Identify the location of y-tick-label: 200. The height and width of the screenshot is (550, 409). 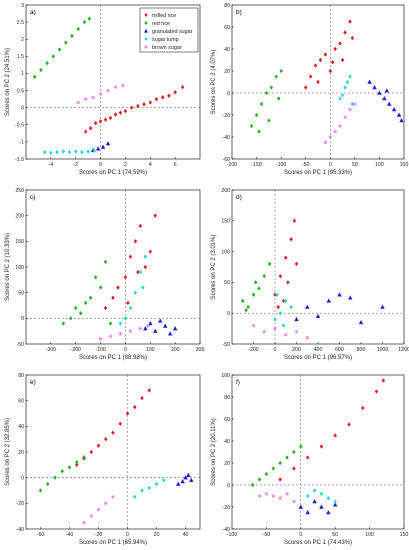
(19, 216).